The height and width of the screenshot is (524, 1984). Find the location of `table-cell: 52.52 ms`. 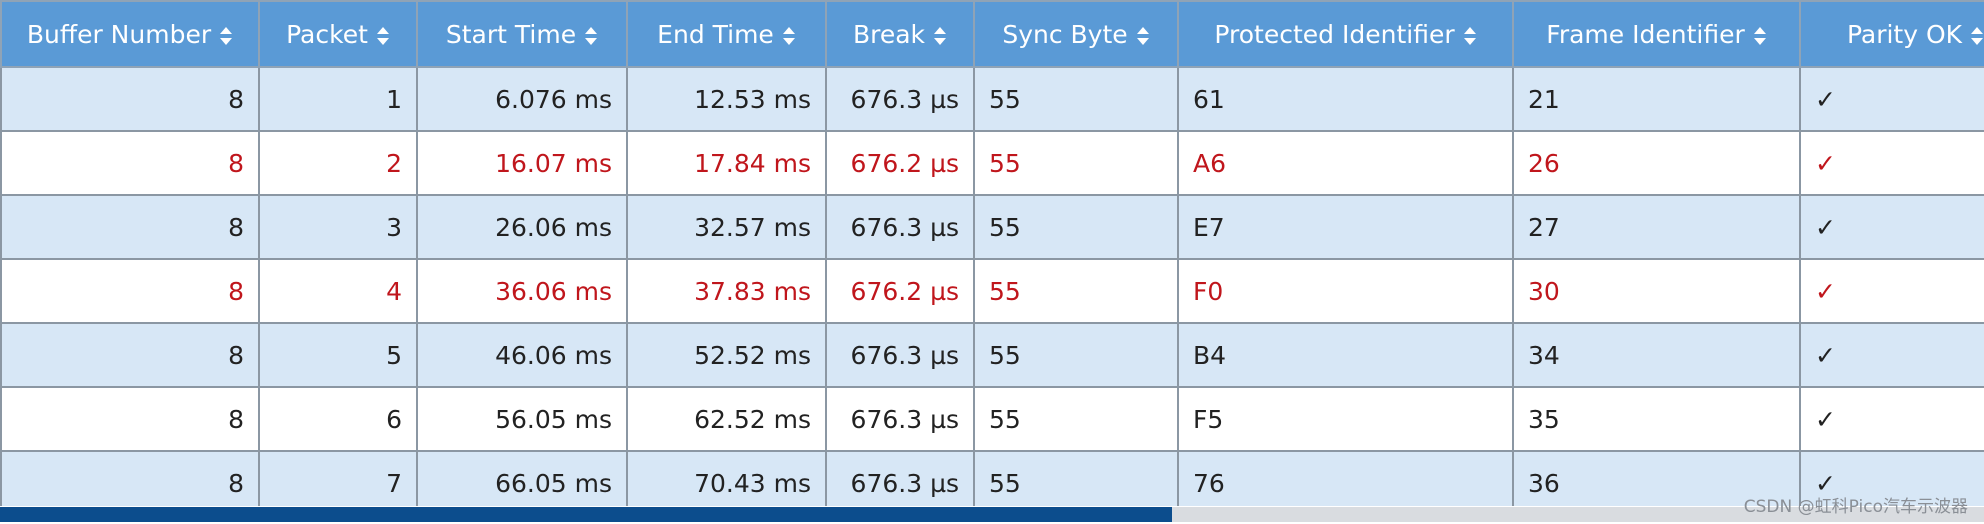

table-cell: 52.52 ms is located at coordinates (726, 355).